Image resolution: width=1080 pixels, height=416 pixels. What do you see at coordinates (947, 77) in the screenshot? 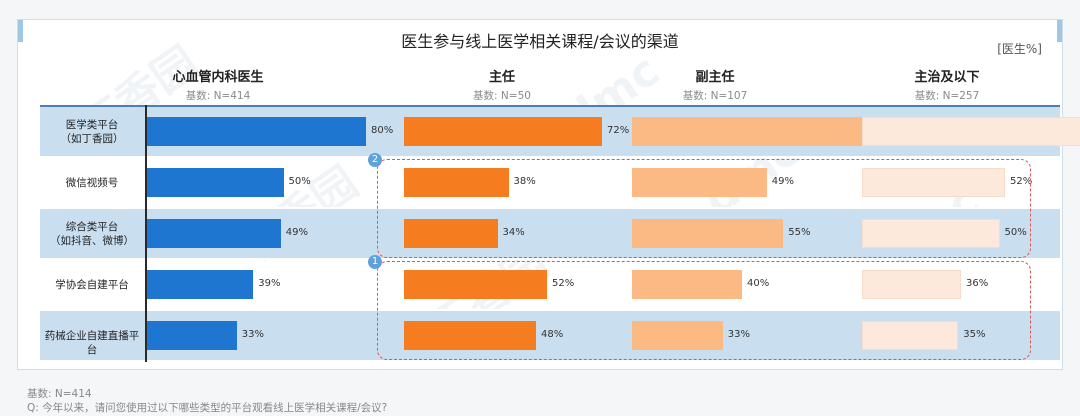
I see `group-name: 主治及以下` at bounding box center [947, 77].